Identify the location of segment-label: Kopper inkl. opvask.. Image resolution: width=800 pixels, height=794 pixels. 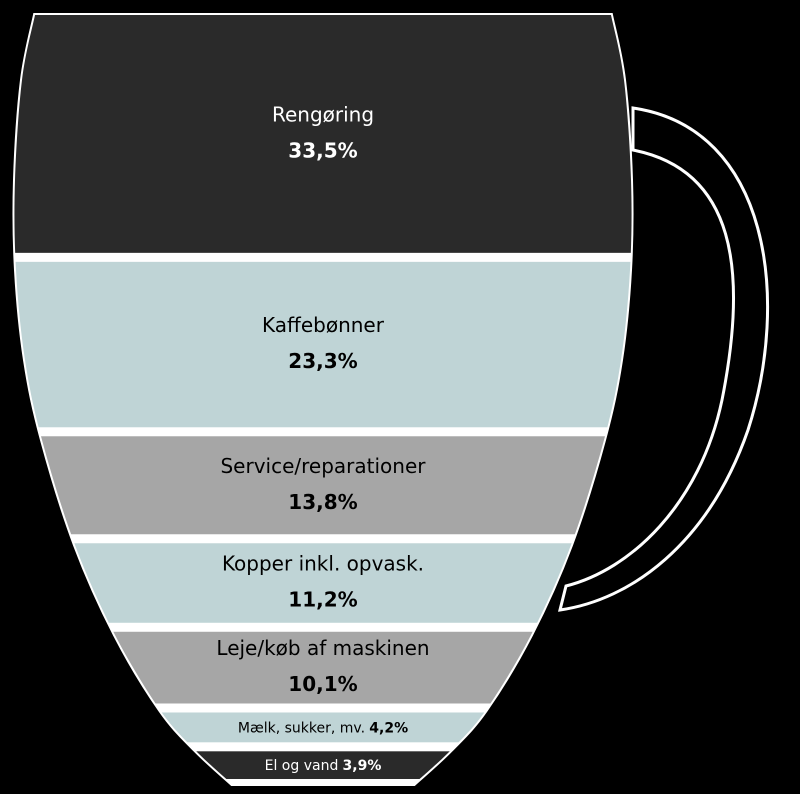
(323, 564).